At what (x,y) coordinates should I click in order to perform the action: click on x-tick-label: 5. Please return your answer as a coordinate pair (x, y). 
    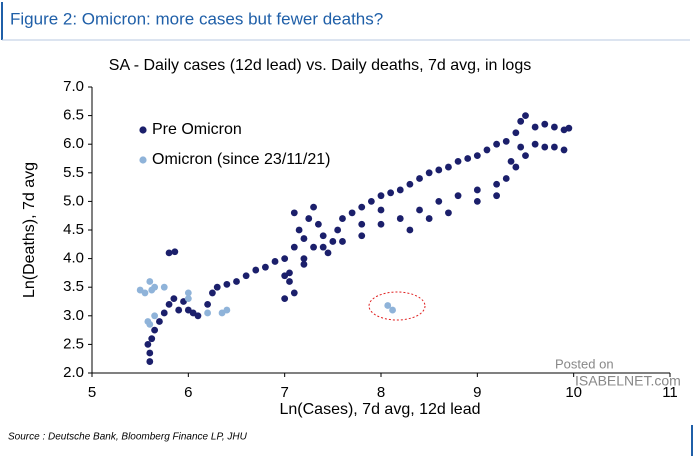
    Looking at the image, I should click on (92, 392).